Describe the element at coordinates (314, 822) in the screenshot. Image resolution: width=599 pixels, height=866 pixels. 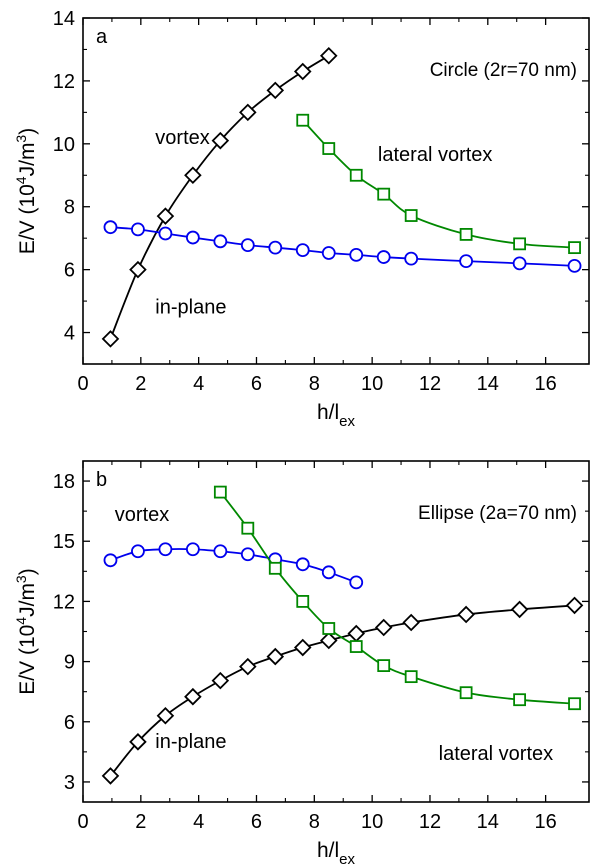
I see `x-tick-label: 8` at that location.